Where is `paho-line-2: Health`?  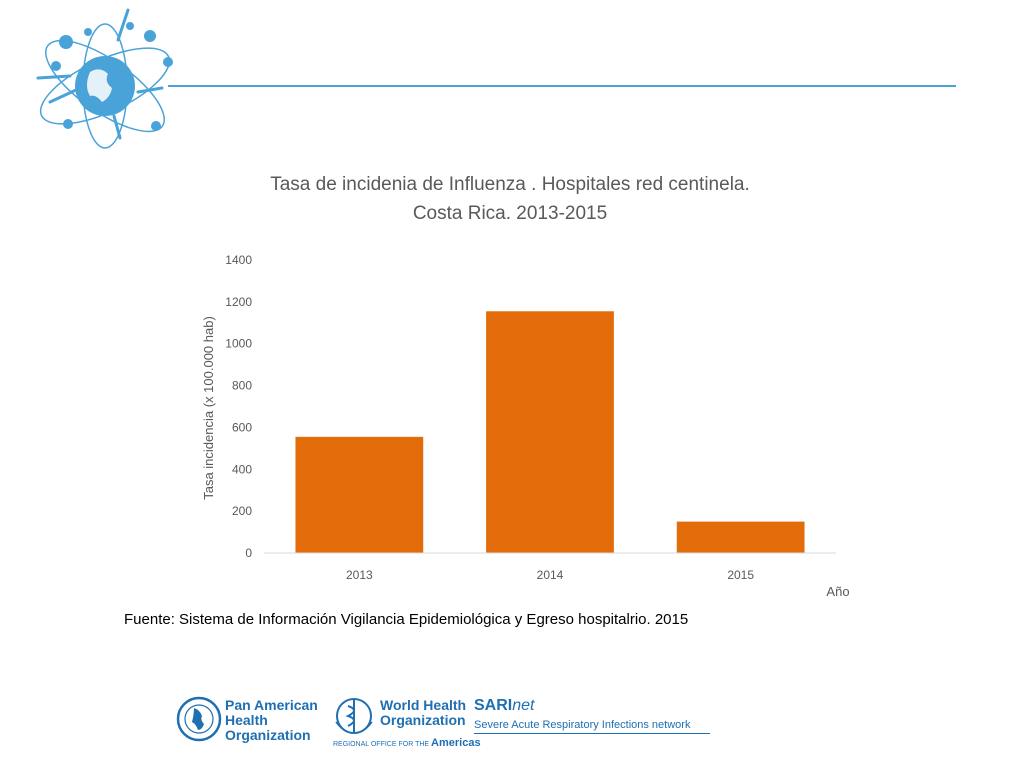 paho-line-2: Health is located at coordinates (246, 720).